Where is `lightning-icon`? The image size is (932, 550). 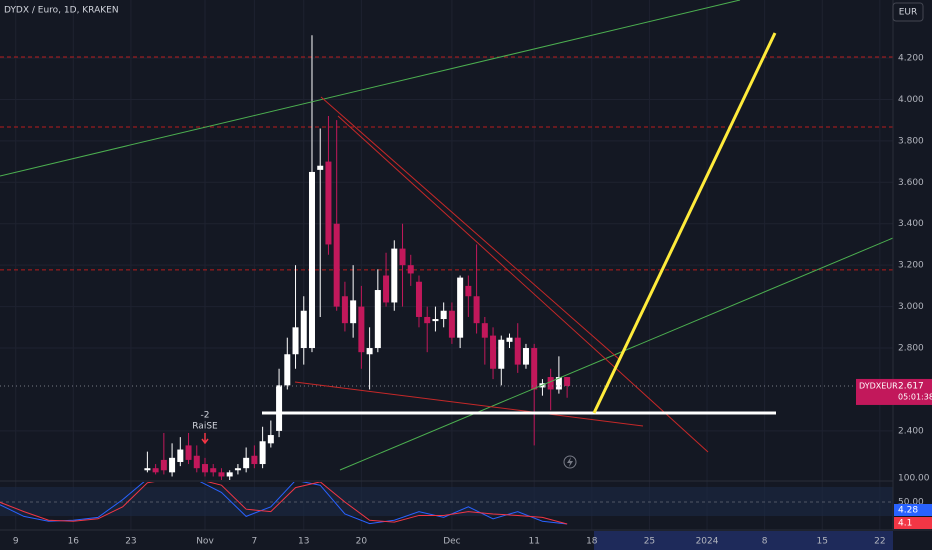 lightning-icon is located at coordinates (570, 462).